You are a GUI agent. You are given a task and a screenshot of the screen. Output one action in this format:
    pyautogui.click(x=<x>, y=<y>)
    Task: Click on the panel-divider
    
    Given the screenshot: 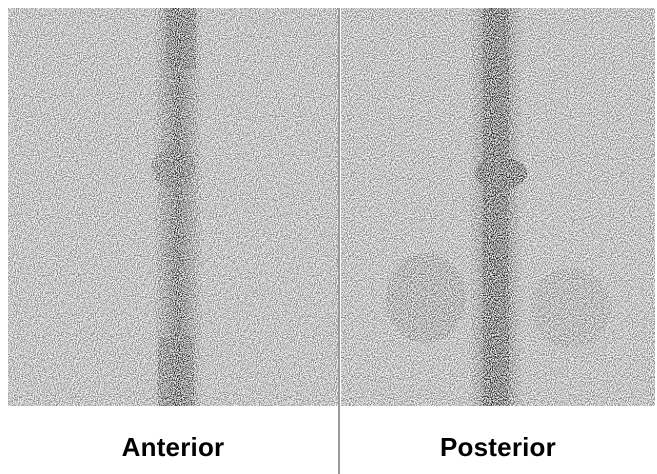 What is the action you would take?
    pyautogui.click(x=339, y=241)
    